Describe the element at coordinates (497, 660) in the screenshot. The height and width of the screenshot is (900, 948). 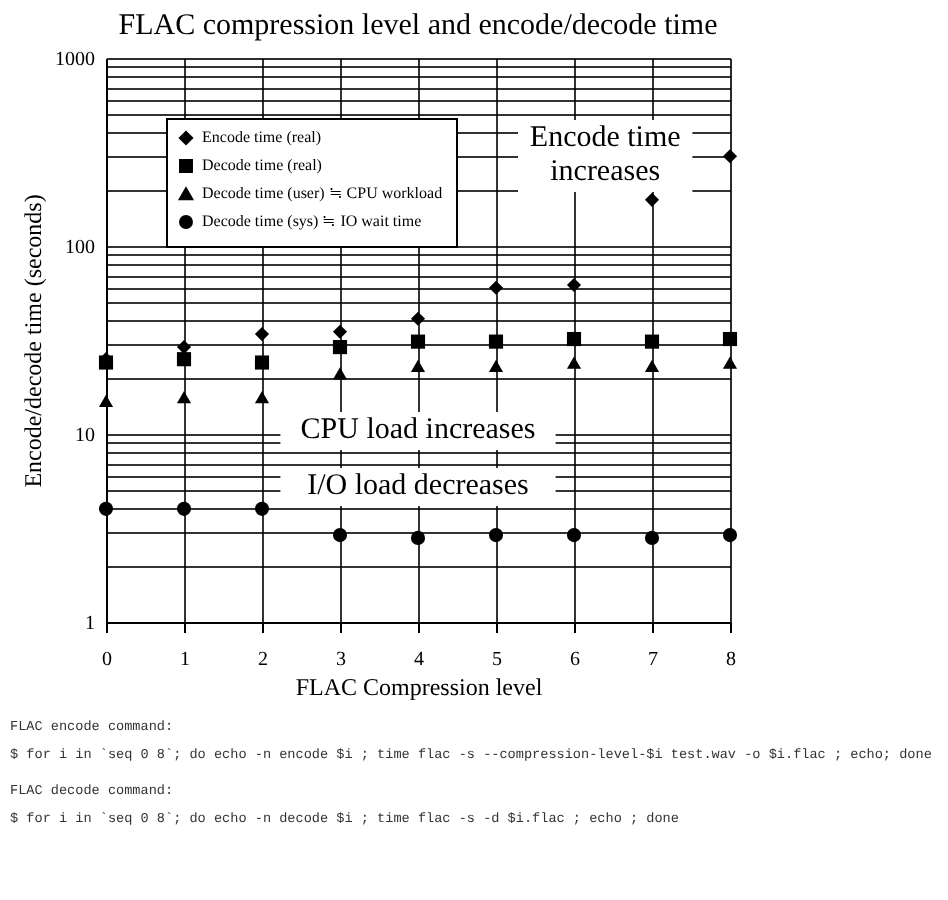
I see `x-tick-label: 5` at that location.